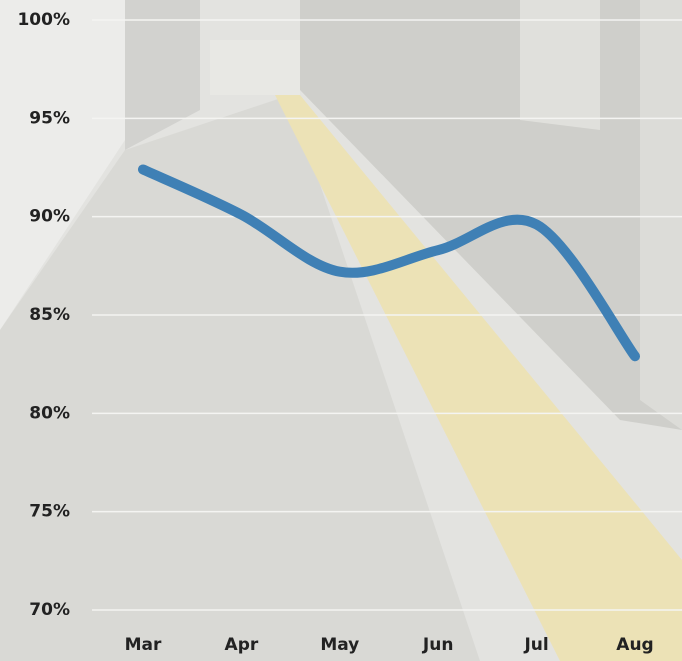 Image resolution: width=682 pixels, height=661 pixels. What do you see at coordinates (49, 118) in the screenshot?
I see `y-tick-label: 95%` at bounding box center [49, 118].